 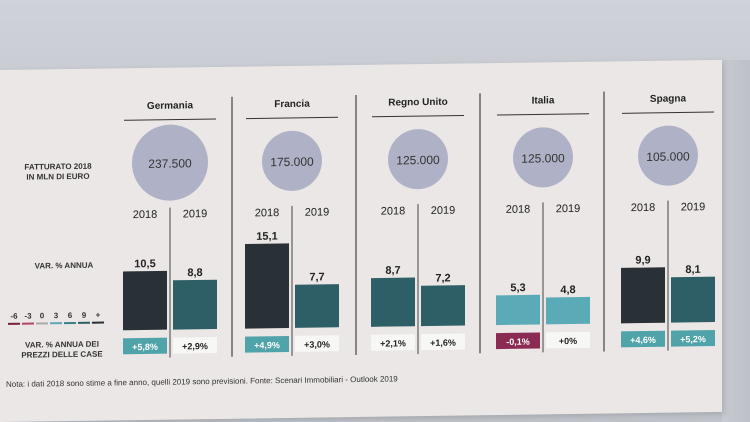 What do you see at coordinates (417, 103) in the screenshot?
I see `country-label: Regno Unito` at bounding box center [417, 103].